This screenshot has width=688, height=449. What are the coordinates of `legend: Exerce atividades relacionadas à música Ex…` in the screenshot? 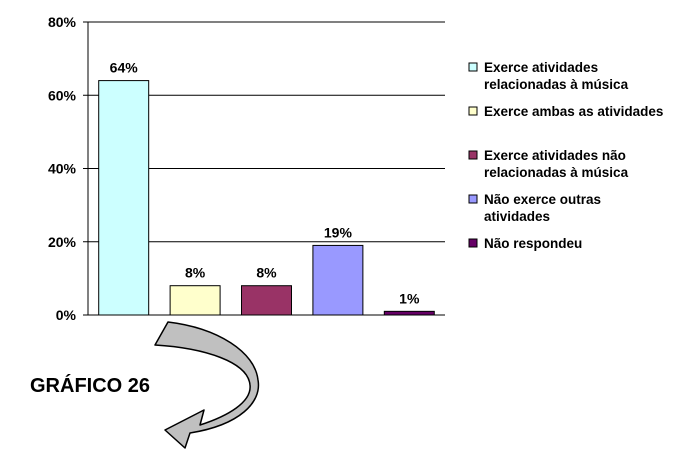 It's located at (565, 155).